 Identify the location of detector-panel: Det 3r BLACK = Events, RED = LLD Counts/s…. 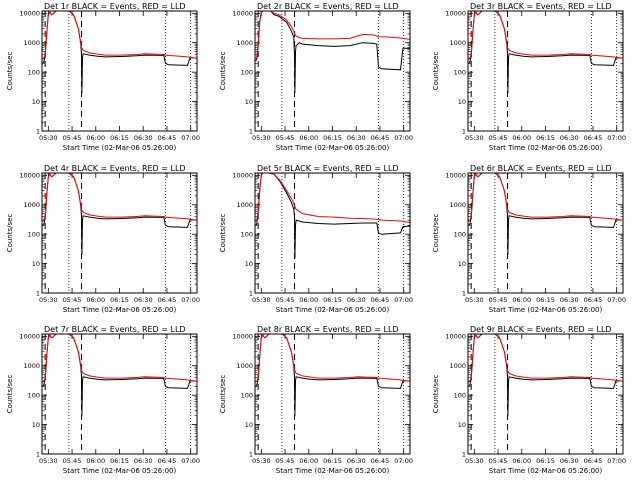
(529, 77).